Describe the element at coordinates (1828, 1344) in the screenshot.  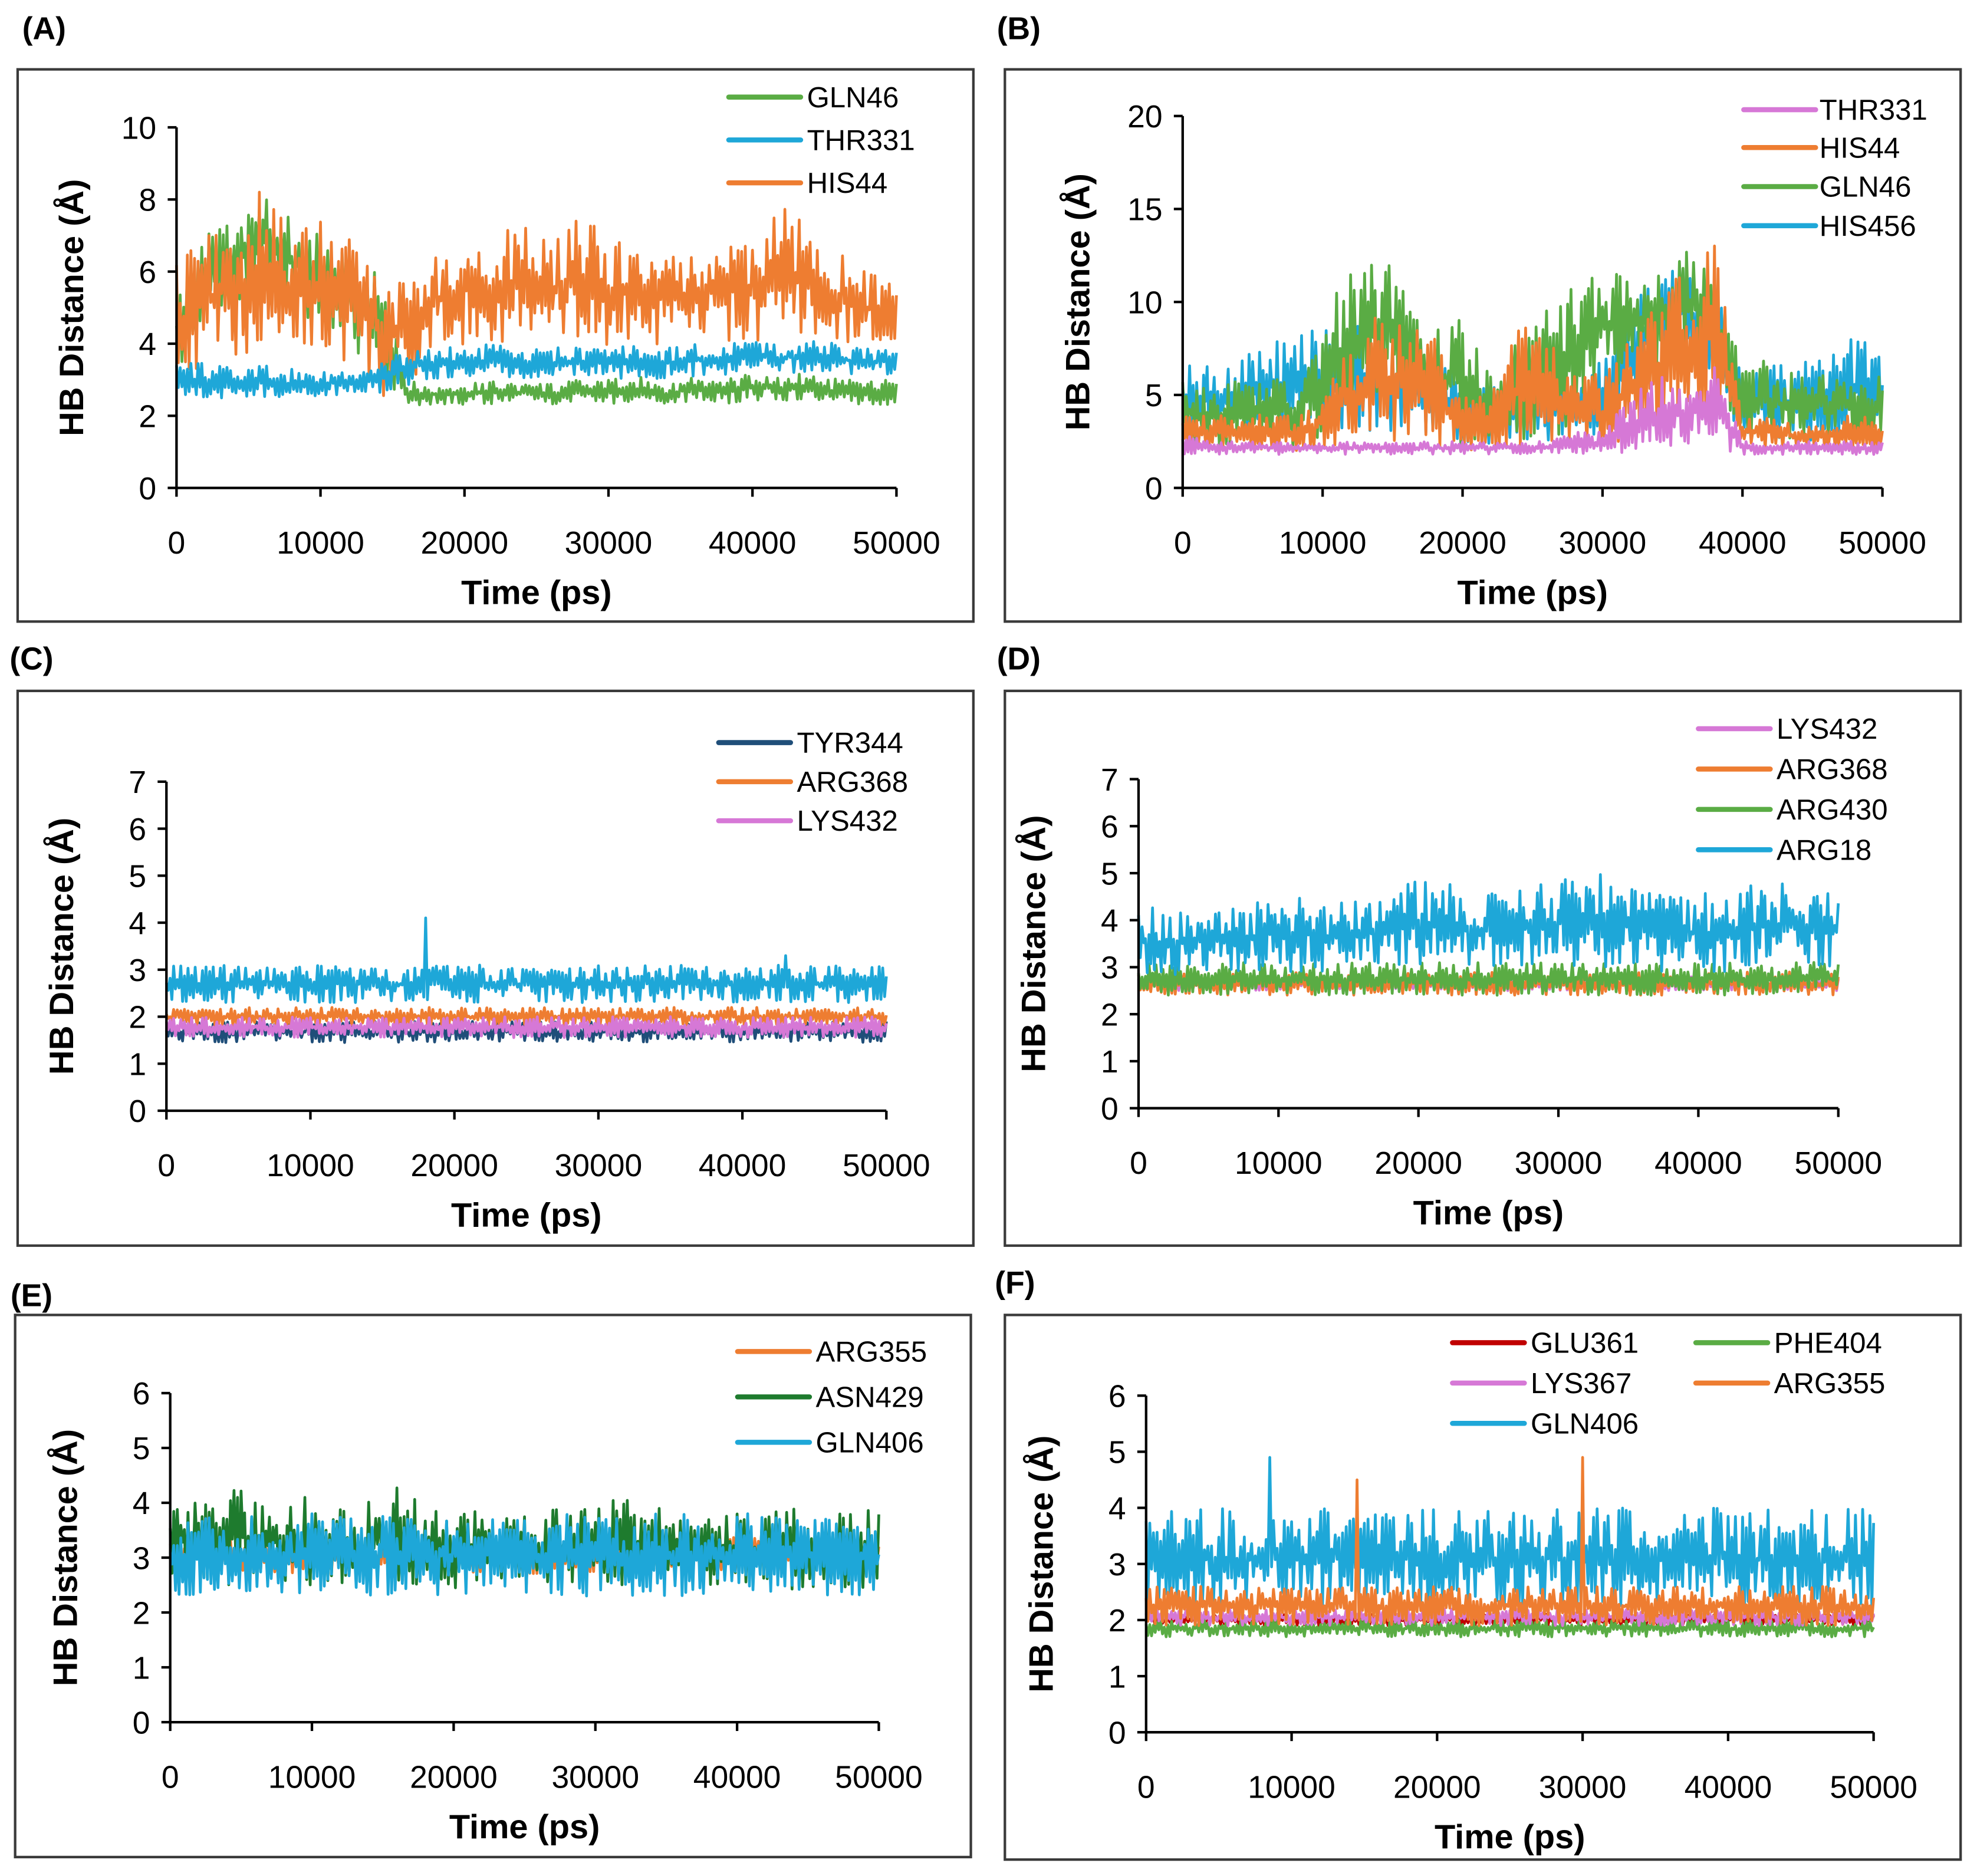
I see `legend-label: PHE404` at that location.